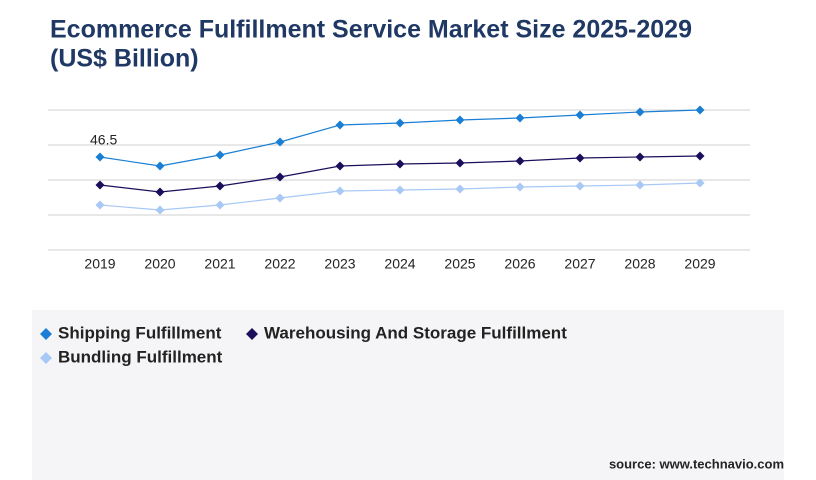  What do you see at coordinates (459, 264) in the screenshot?
I see `x-tick-label: 2025` at bounding box center [459, 264].